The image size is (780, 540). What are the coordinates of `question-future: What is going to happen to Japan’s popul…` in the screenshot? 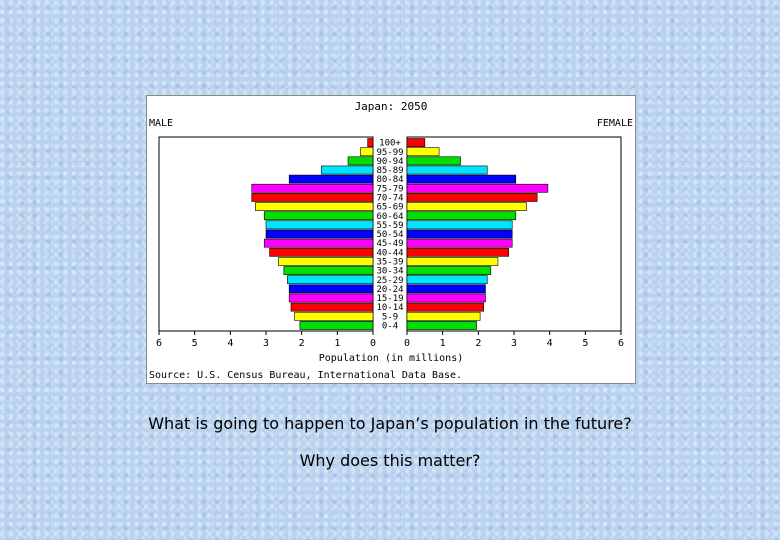 It's located at (390, 423).